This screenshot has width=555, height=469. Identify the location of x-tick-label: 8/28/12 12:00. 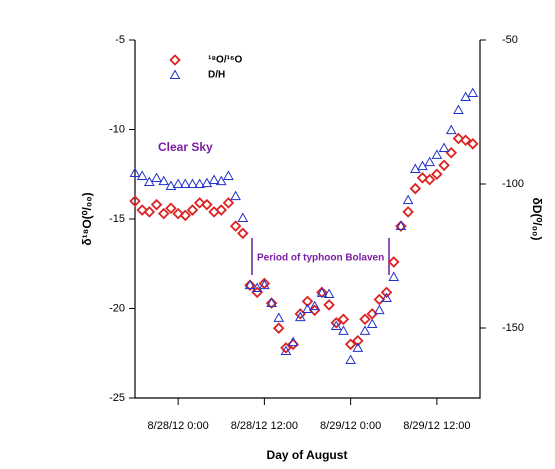
(264, 426).